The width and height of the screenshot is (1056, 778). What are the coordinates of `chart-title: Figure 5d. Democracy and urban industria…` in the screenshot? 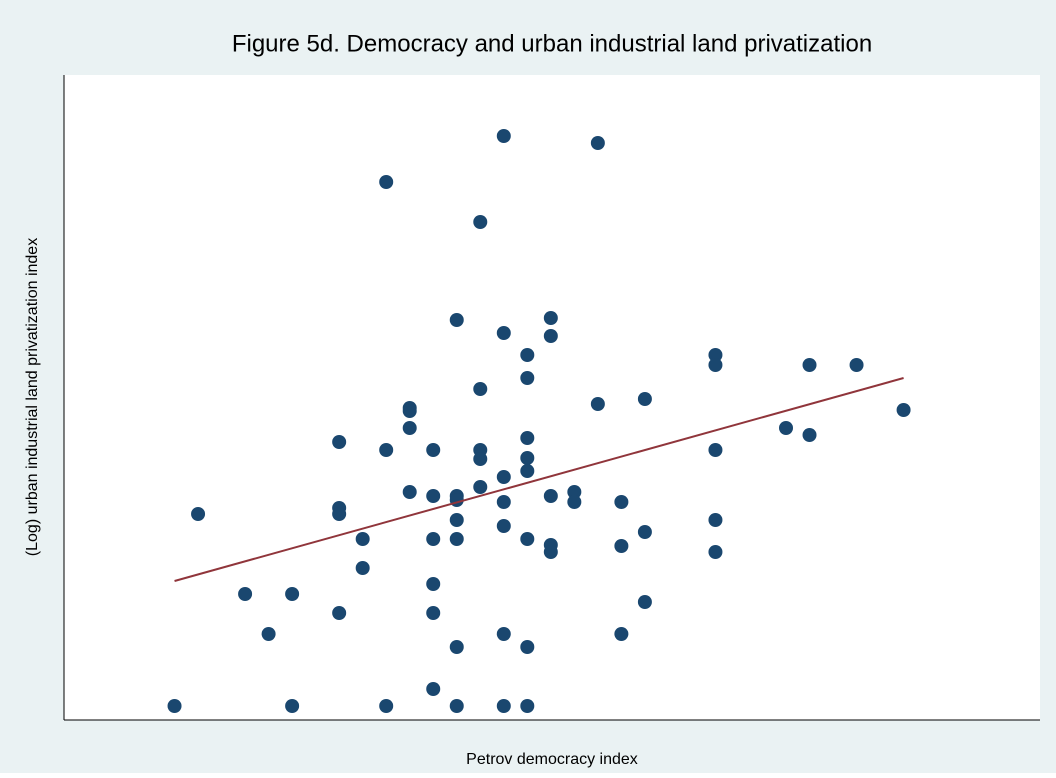 It's located at (552, 43).